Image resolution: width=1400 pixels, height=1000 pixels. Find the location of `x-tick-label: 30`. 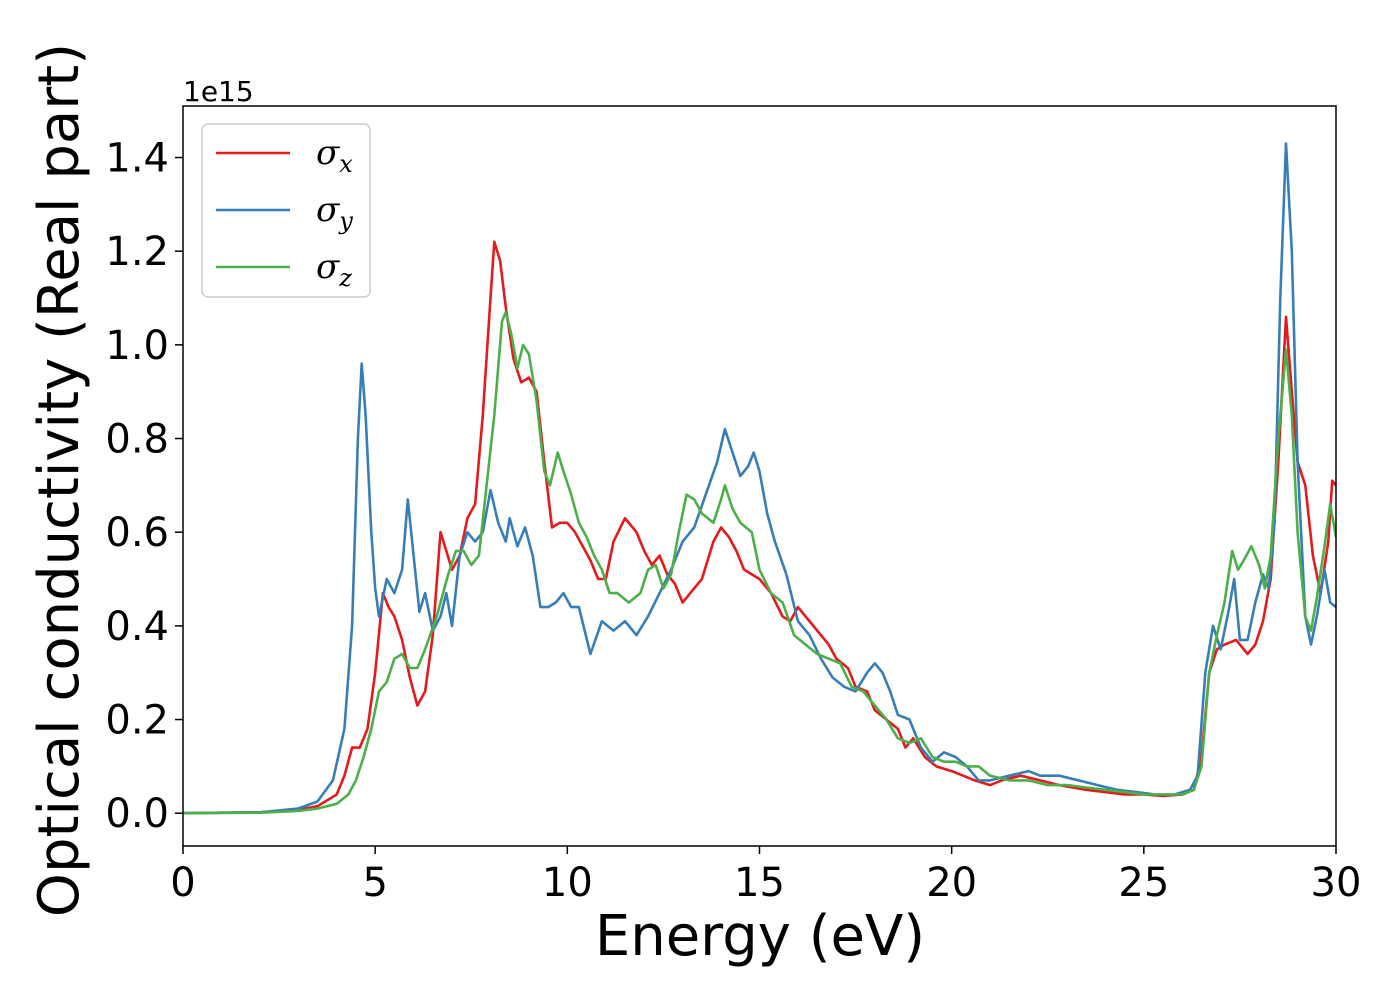

x-tick-label: 30 is located at coordinates (1336, 883).